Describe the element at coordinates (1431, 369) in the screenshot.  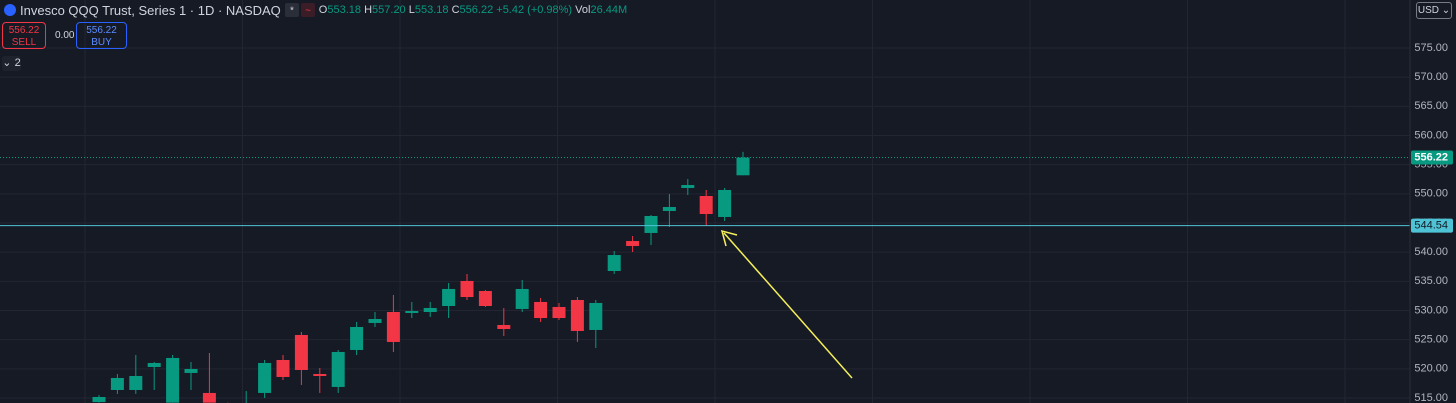
I see `y-tick-label: 520.00` at that location.